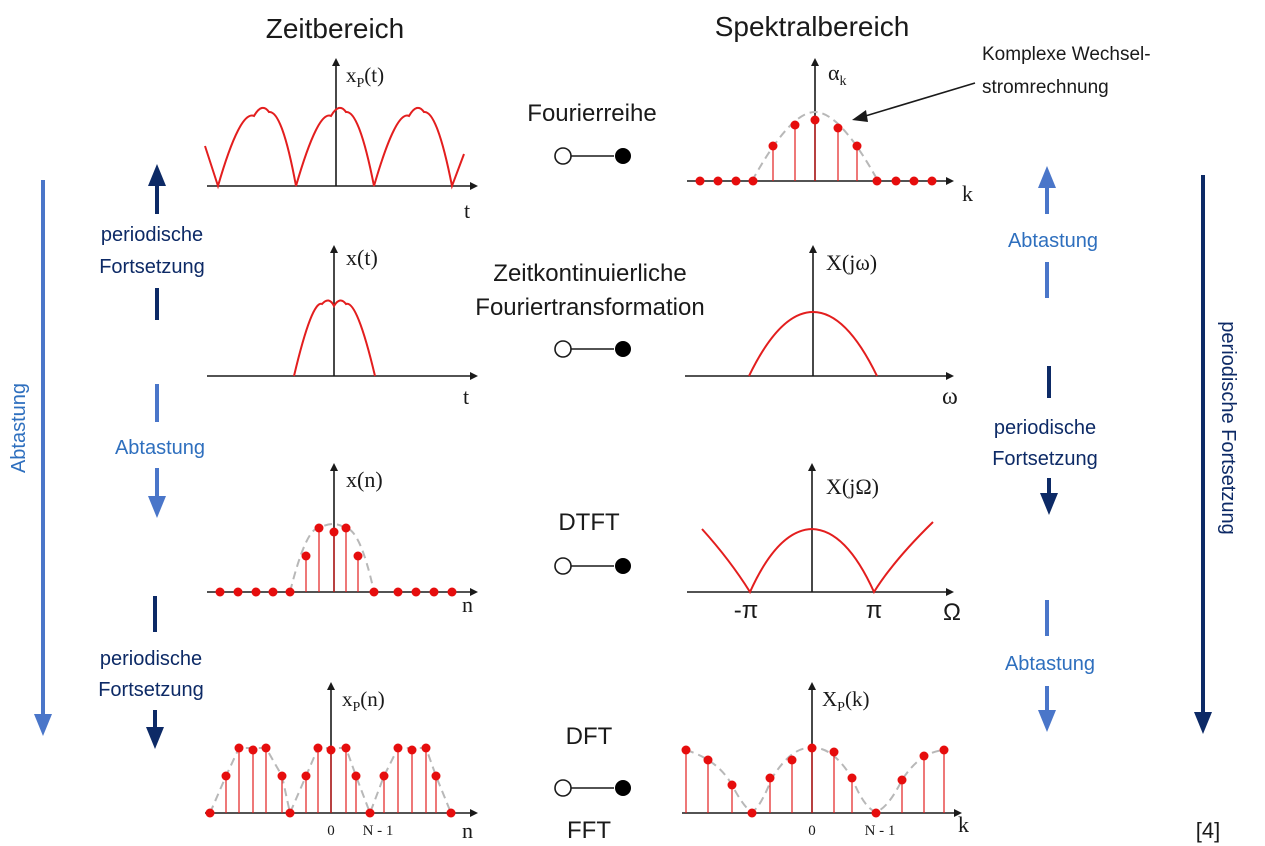 The image size is (1265, 846). I want to click on x-t-xlabel: t, so click(466, 396).